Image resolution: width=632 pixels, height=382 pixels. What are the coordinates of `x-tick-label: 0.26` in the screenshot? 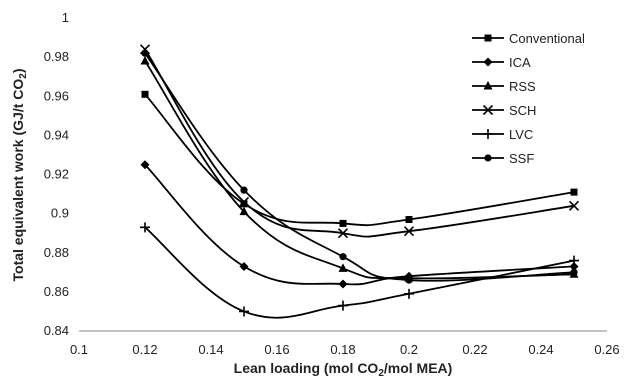 It's located at (606, 349).